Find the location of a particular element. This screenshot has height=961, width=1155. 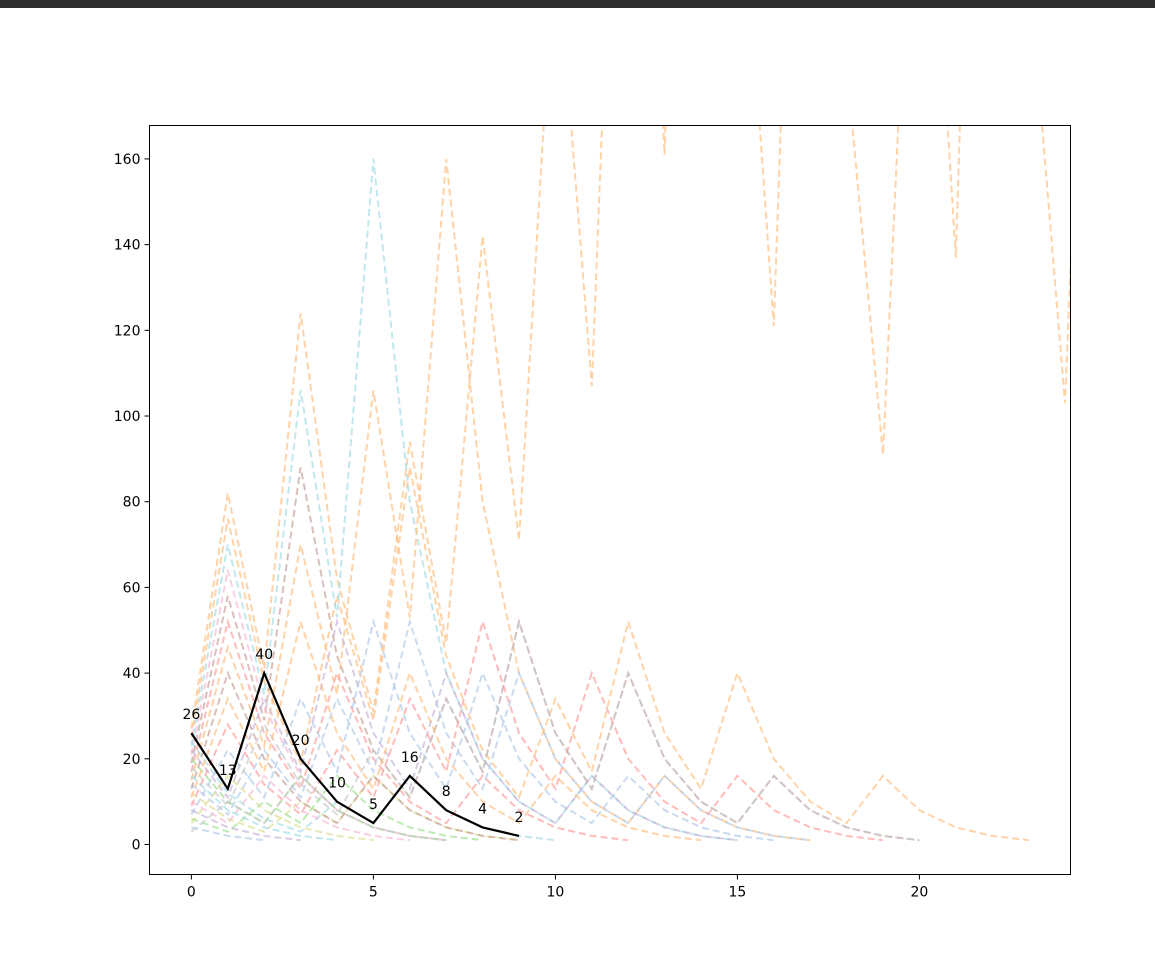

y-tick-label: 60 is located at coordinates (132, 588).